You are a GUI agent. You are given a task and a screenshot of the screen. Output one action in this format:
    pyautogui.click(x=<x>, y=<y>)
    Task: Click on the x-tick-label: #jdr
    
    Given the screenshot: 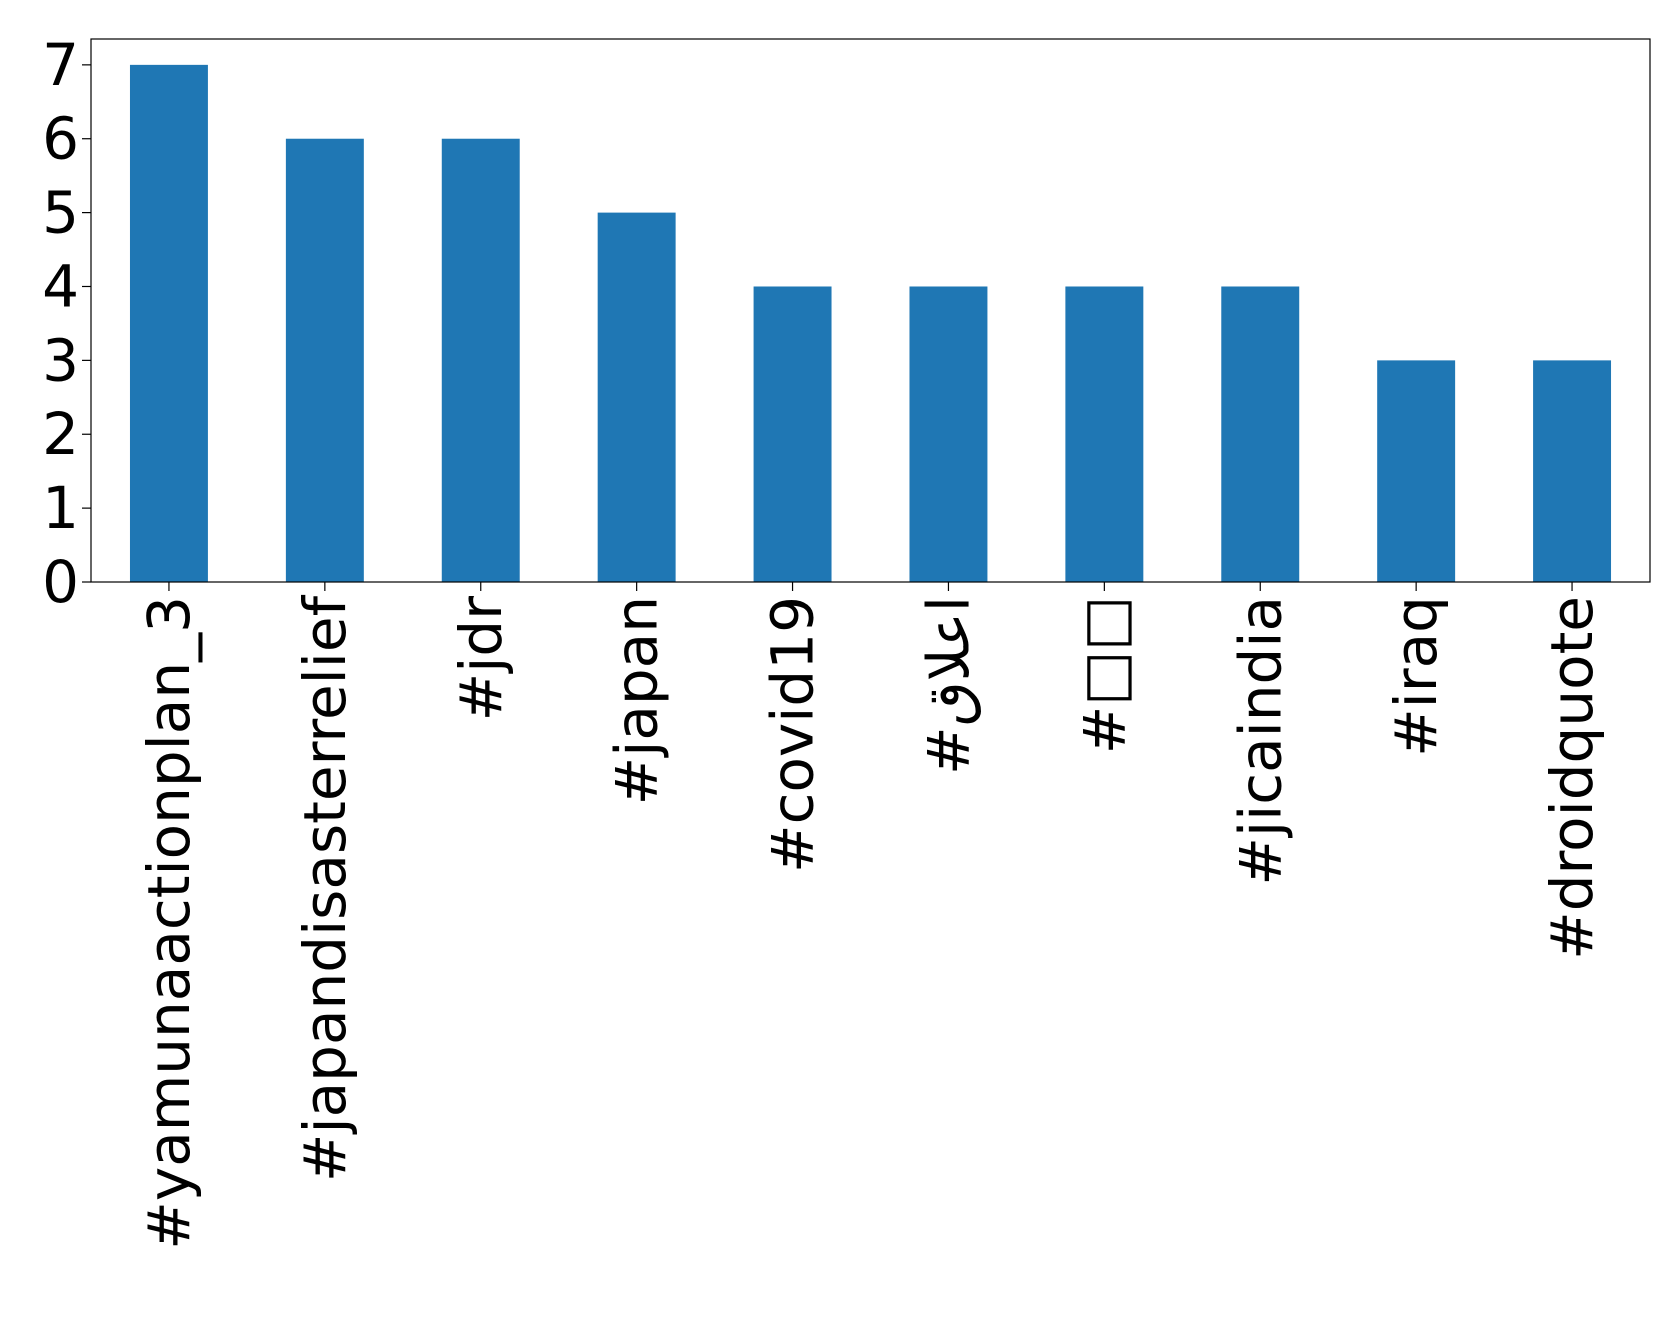 What is the action you would take?
    pyautogui.click(x=481, y=659)
    